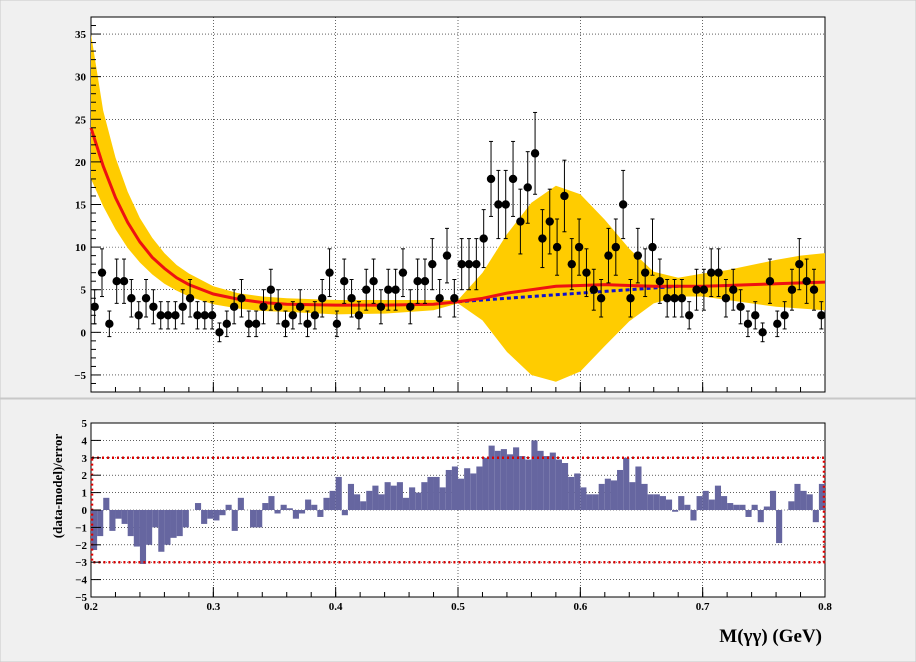  What do you see at coordinates (81, 206) in the screenshot?
I see `y-tick-label: 15` at bounding box center [81, 206].